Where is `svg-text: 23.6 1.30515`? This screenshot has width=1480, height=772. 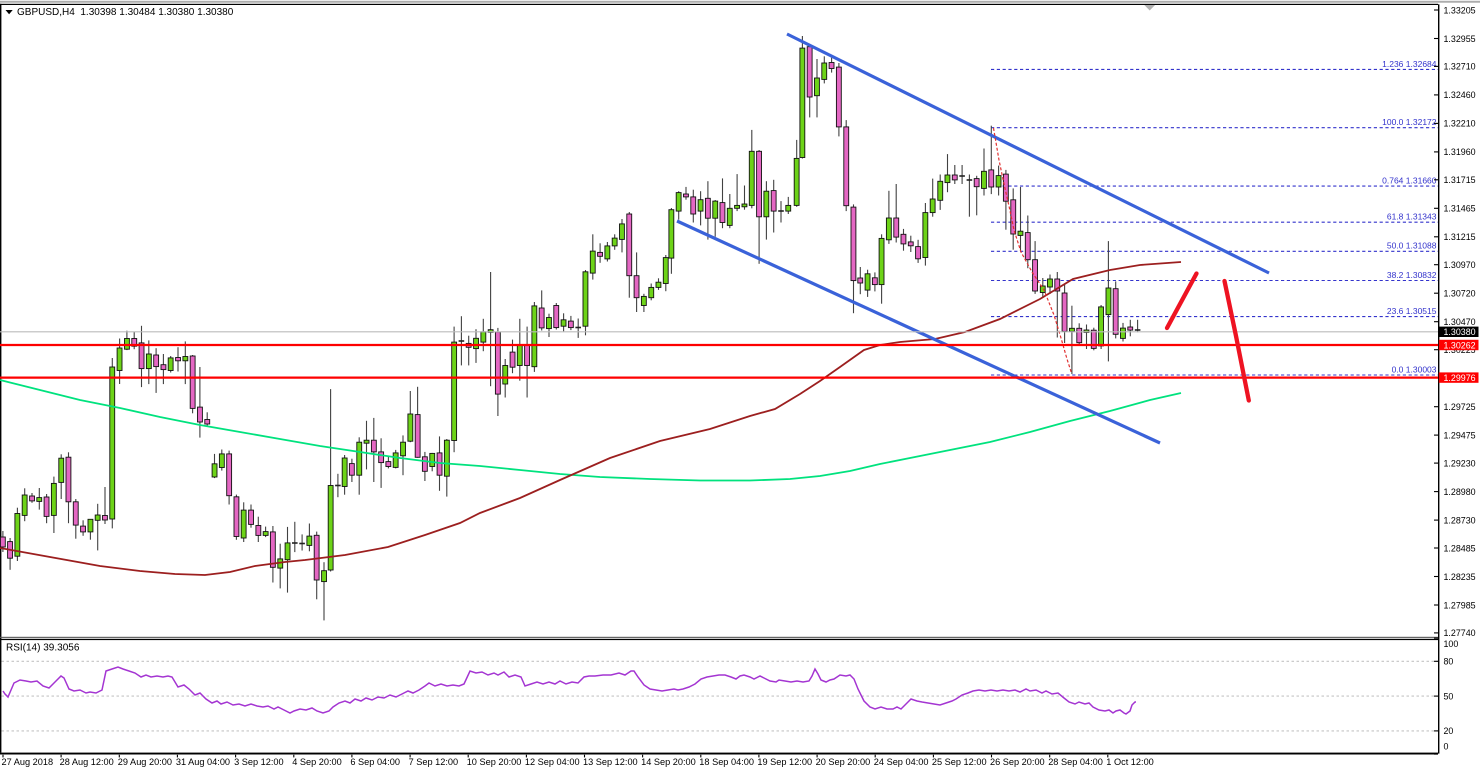 svg-text: 23.6 1.30515 is located at coordinates (1412, 311).